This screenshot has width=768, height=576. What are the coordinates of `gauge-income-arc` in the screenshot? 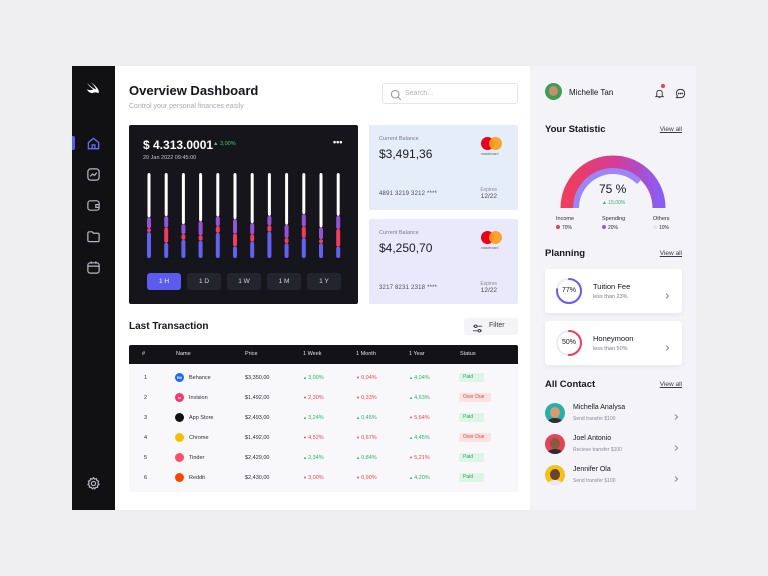 It's located at (613, 182).